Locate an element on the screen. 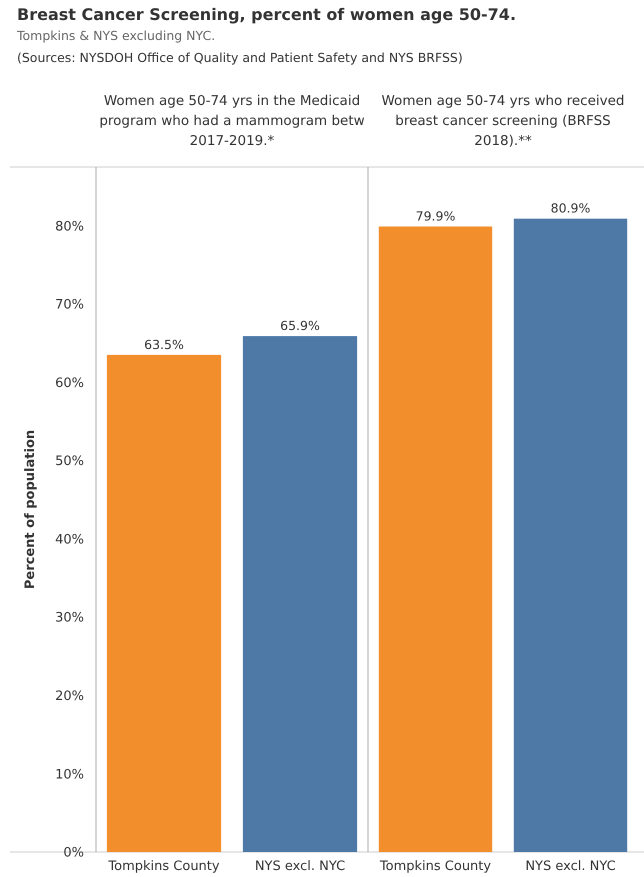 The image size is (644, 877). chart-subtitle: Tompkins & NYS excluding NYC. is located at coordinates (116, 35).